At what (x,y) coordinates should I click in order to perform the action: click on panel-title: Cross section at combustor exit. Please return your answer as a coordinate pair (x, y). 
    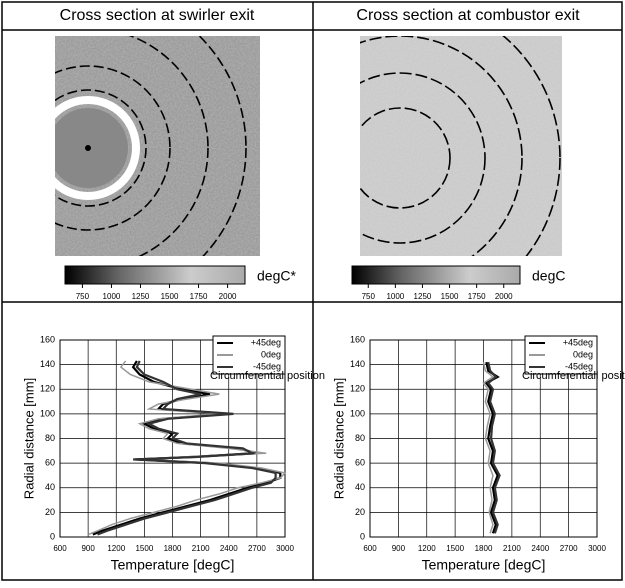
    Looking at the image, I should click on (468, 15).